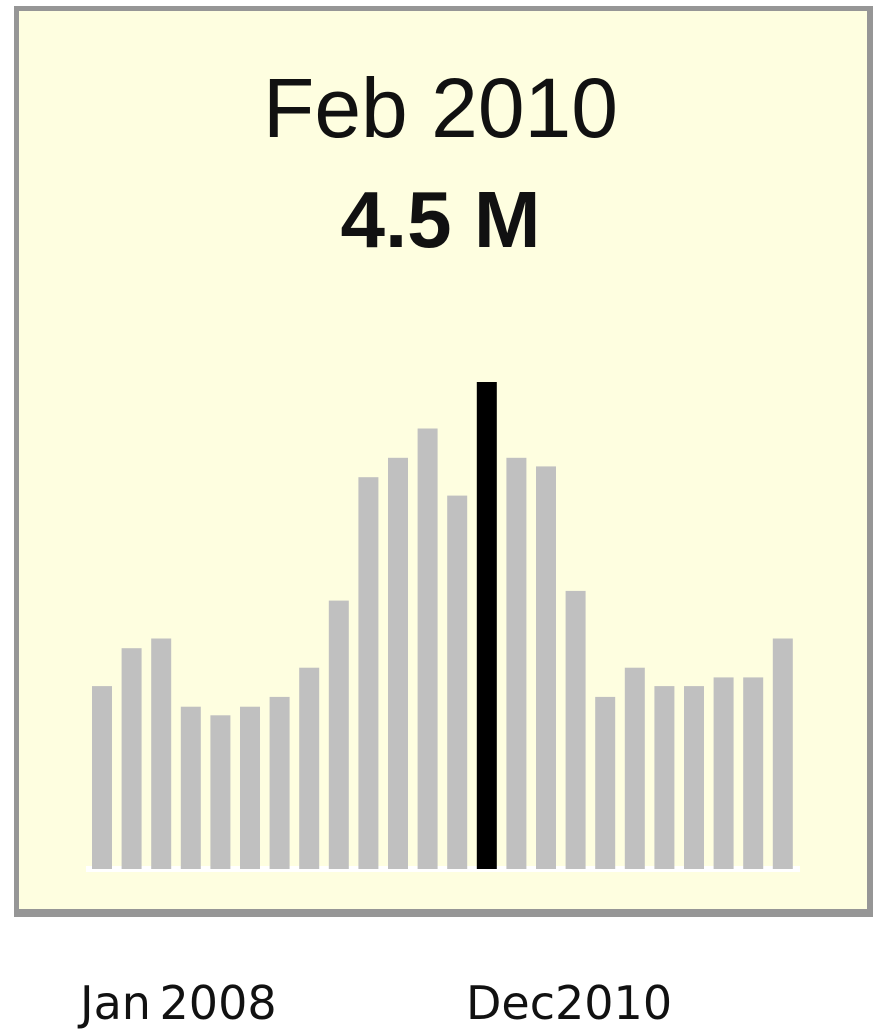  I want to click on highlight-value-label: 4.5 M, so click(440, 219).